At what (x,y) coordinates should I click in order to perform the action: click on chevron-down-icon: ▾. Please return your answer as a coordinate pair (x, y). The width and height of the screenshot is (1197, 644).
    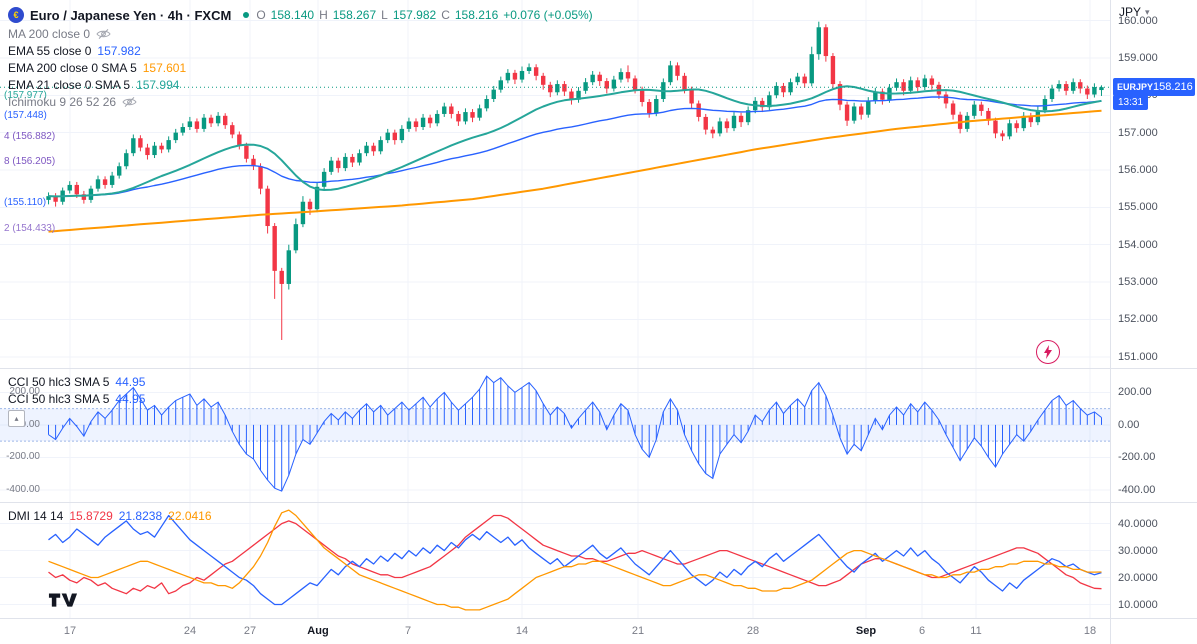
    Looking at the image, I should click on (1147, 11).